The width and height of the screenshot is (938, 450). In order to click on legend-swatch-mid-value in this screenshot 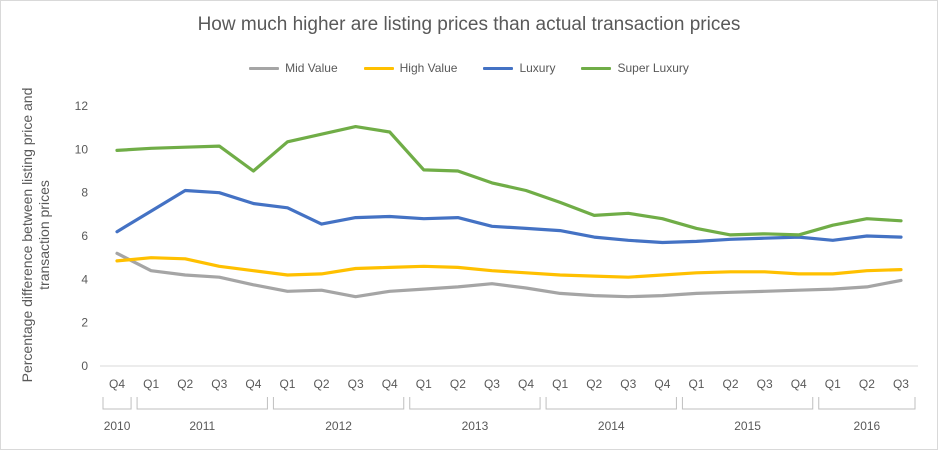, I will do `click(264, 68)`.